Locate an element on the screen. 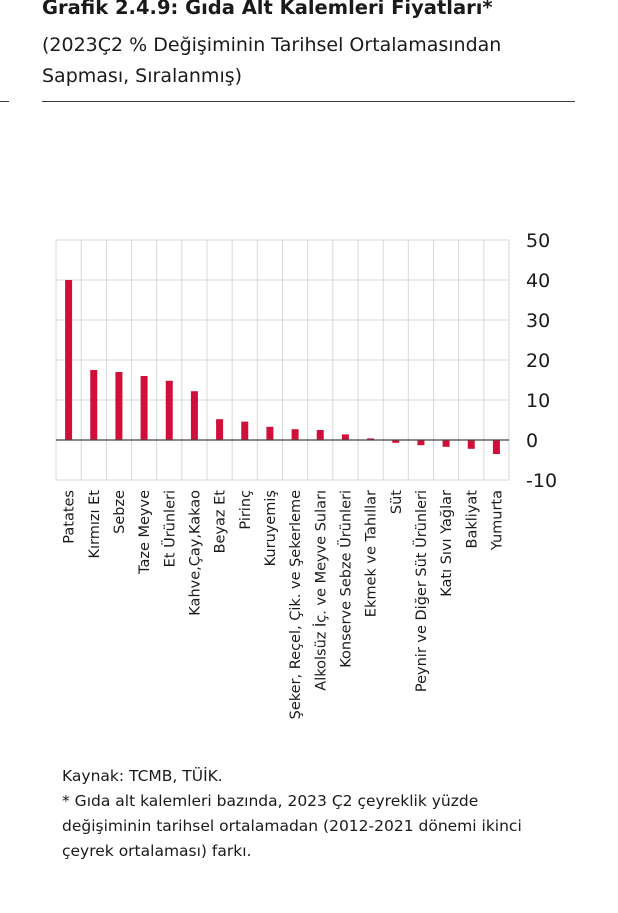  y-tick-label: 0 is located at coordinates (532, 441).